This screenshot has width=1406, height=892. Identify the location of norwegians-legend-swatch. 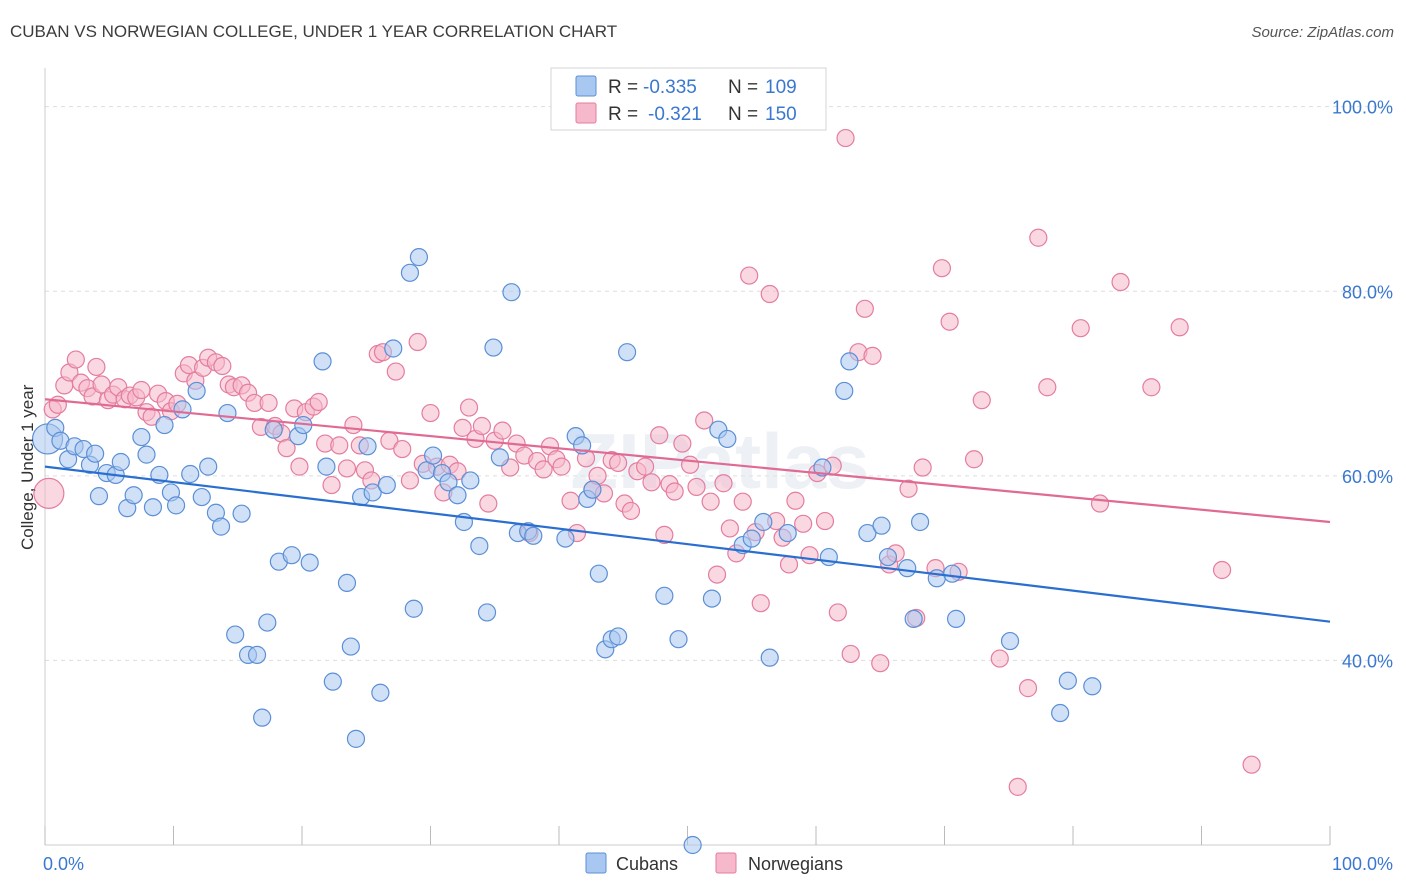
(726, 863).